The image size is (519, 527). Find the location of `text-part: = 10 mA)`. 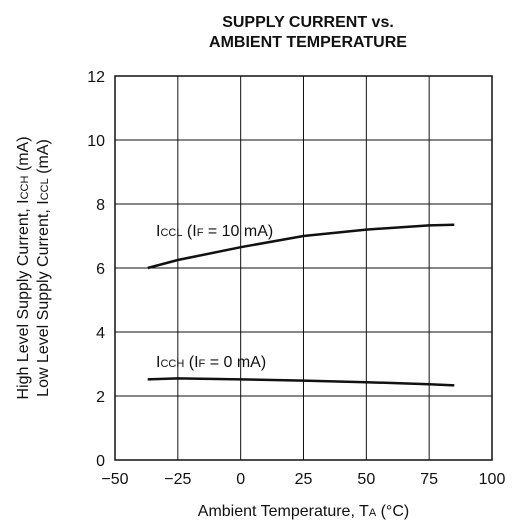

text-part: = 10 mA) is located at coordinates (238, 231).